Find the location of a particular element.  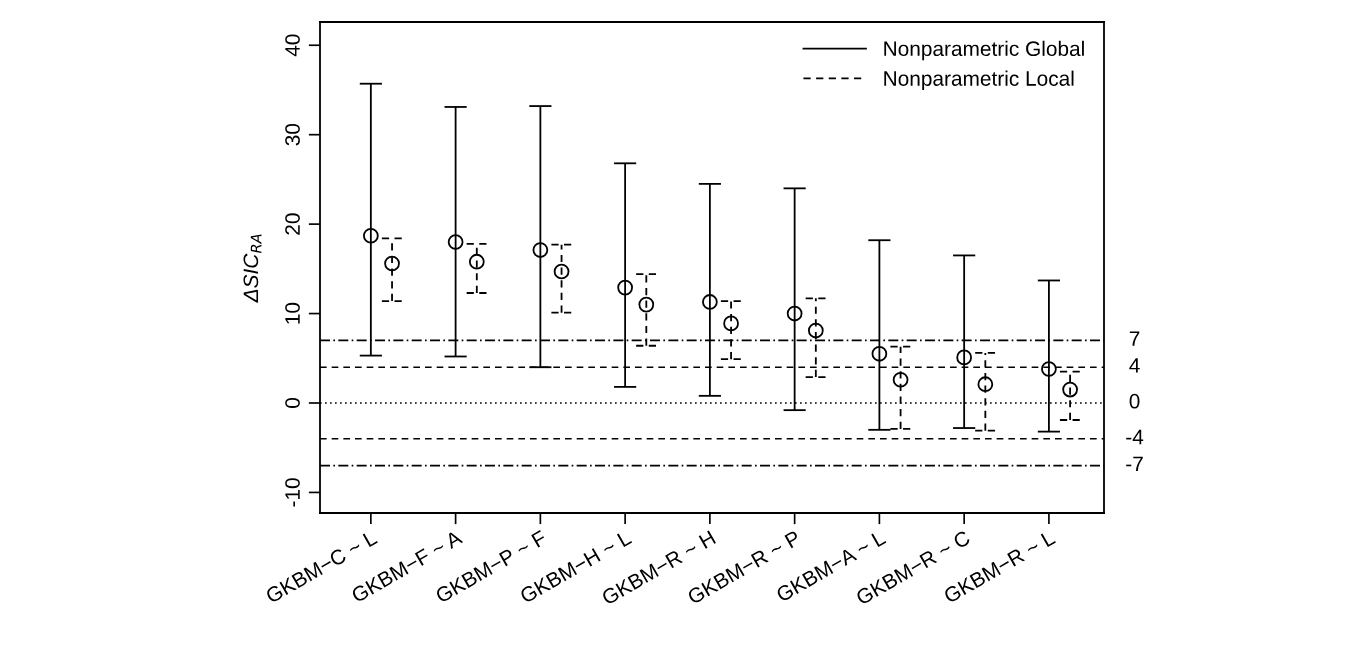

y-tick-label: 40 is located at coordinates (292, 45).